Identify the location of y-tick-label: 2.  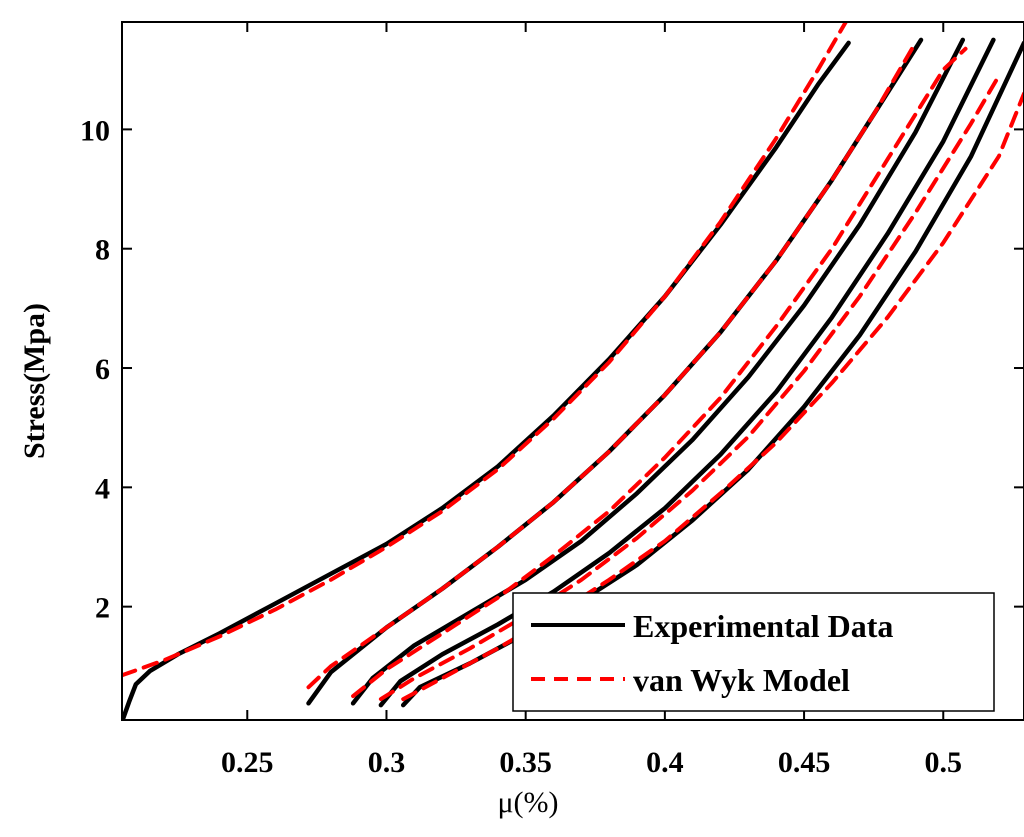
(102, 608).